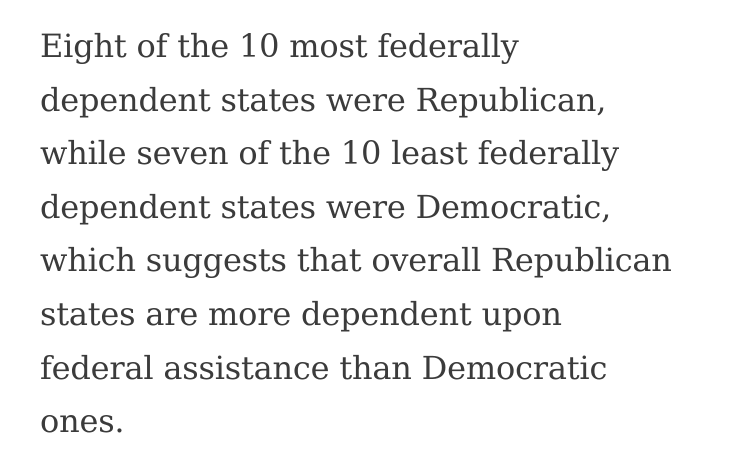 The height and width of the screenshot is (465, 750). What do you see at coordinates (356, 260) in the screenshot?
I see `paragraph-line-5: which suggests that overall Republican` at bounding box center [356, 260].